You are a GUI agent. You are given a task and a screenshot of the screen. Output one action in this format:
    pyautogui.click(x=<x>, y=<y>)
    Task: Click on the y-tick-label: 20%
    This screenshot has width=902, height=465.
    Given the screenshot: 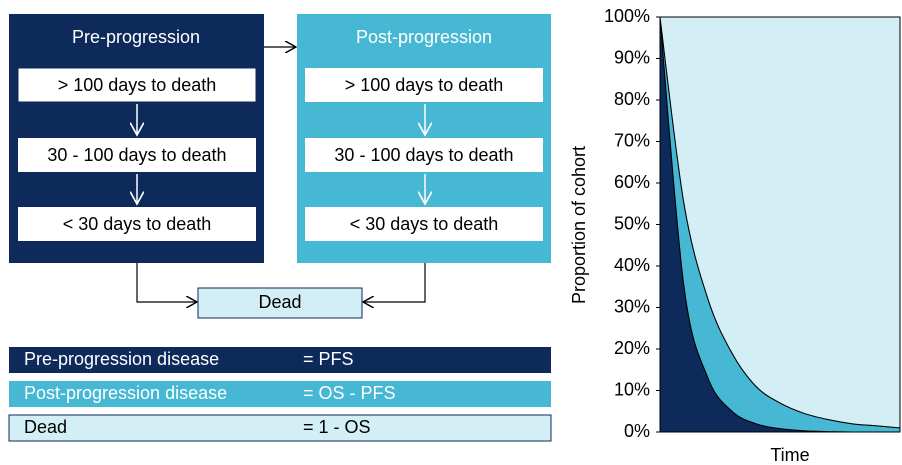 What is the action you would take?
    pyautogui.click(x=632, y=348)
    